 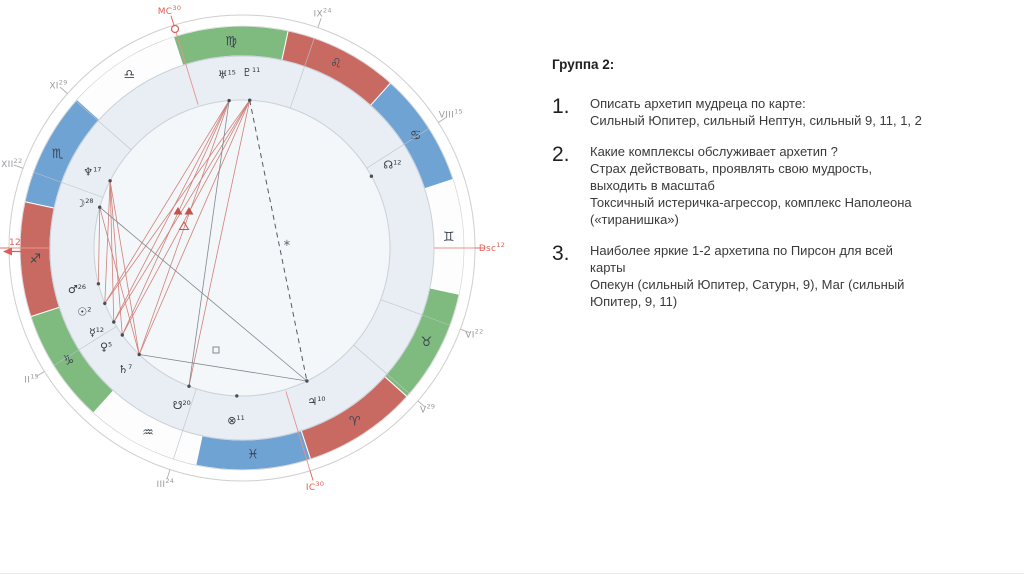 I want to click on text-line: карты, so click(x=608, y=267).